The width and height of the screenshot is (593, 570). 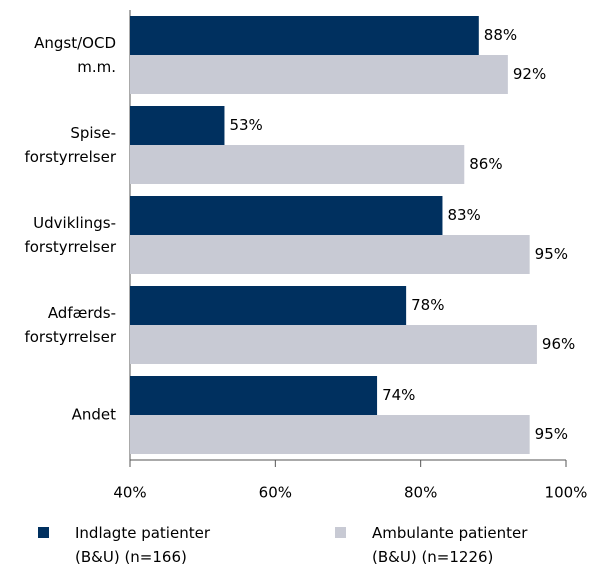 I want to click on value-label: 96%, so click(x=558, y=344).